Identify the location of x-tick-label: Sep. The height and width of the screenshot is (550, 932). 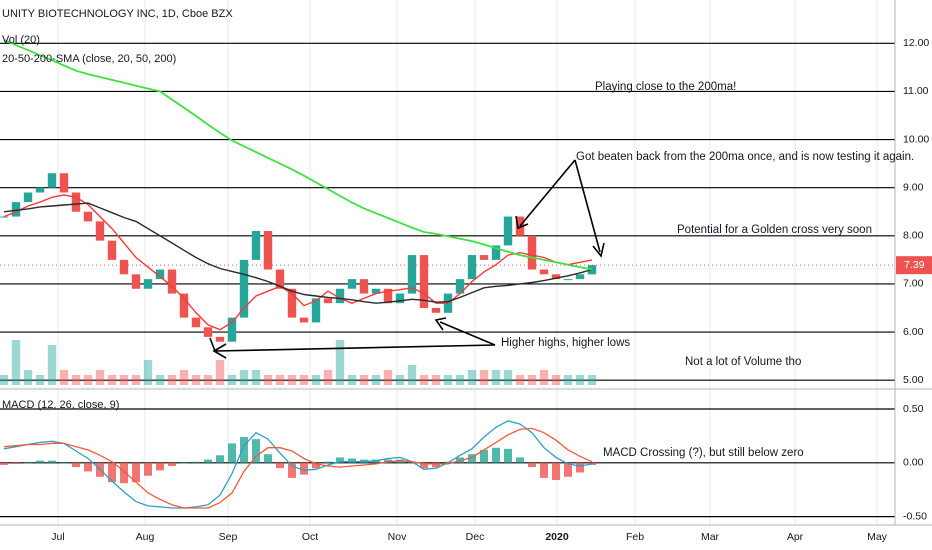
(228, 537).